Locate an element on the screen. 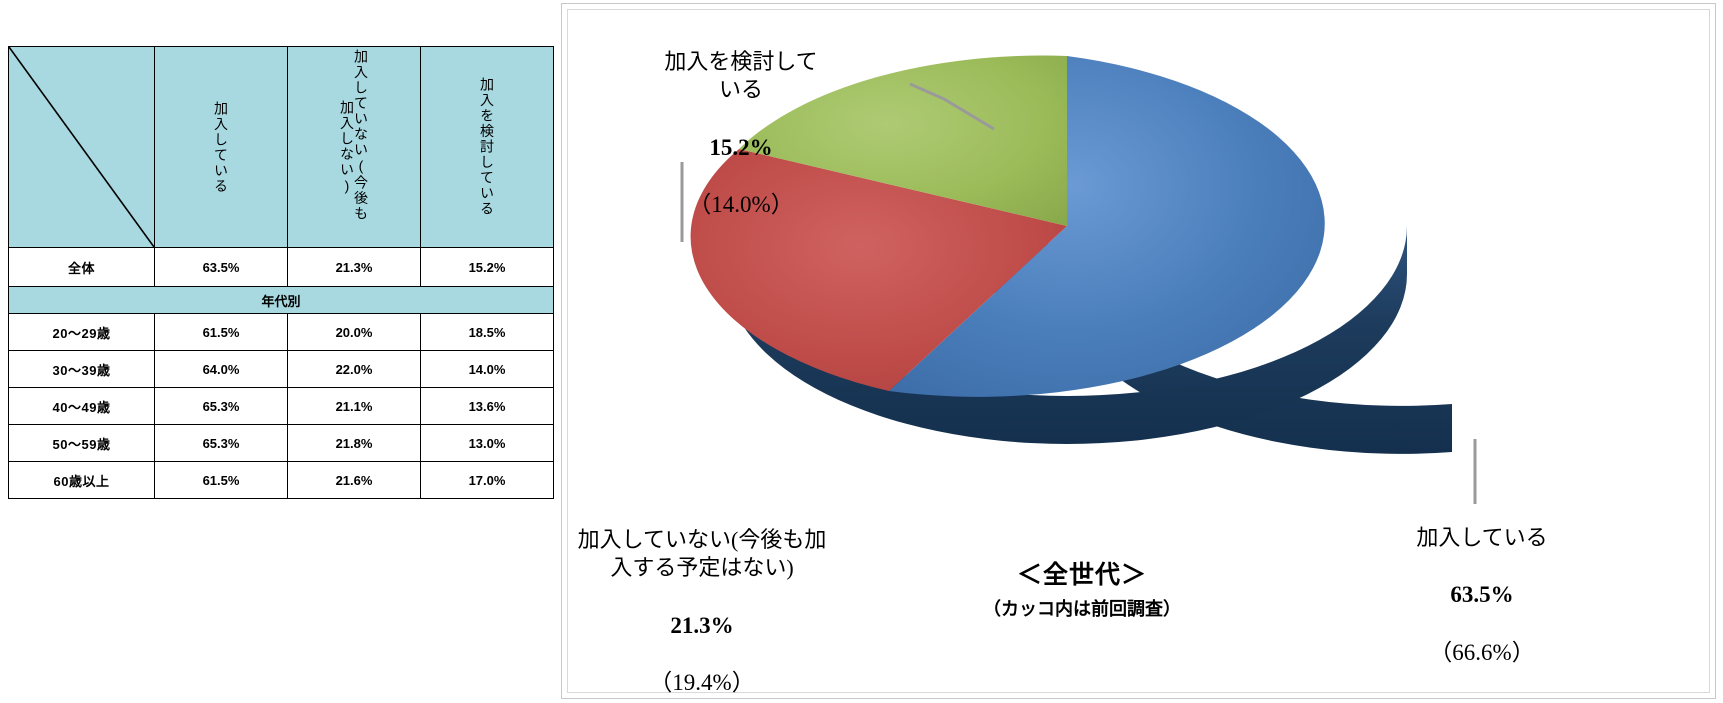  pie-label-considering-name: 加入を検討して いる is located at coordinates (741, 76).